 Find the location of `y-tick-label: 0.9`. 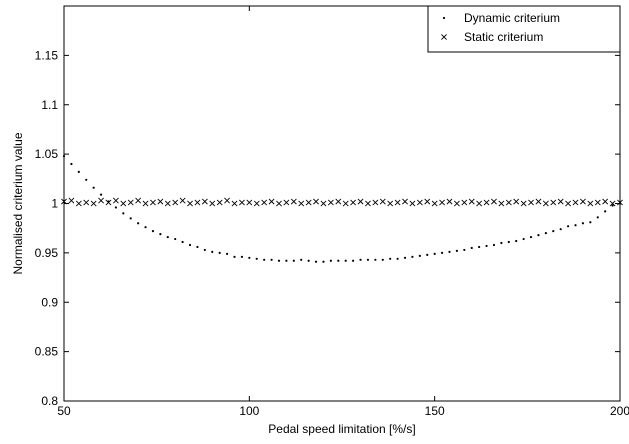

y-tick-label: 0.9 is located at coordinates (49, 302).